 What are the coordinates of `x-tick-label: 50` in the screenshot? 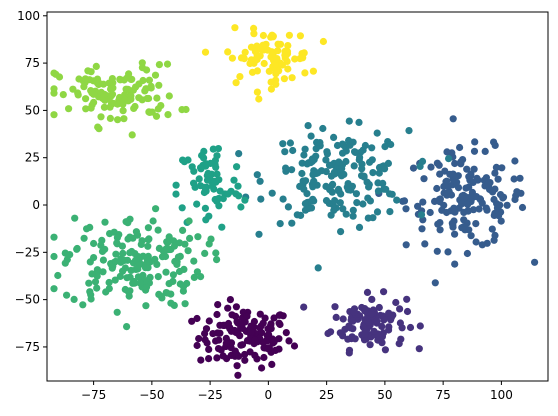 It's located at (384, 395).